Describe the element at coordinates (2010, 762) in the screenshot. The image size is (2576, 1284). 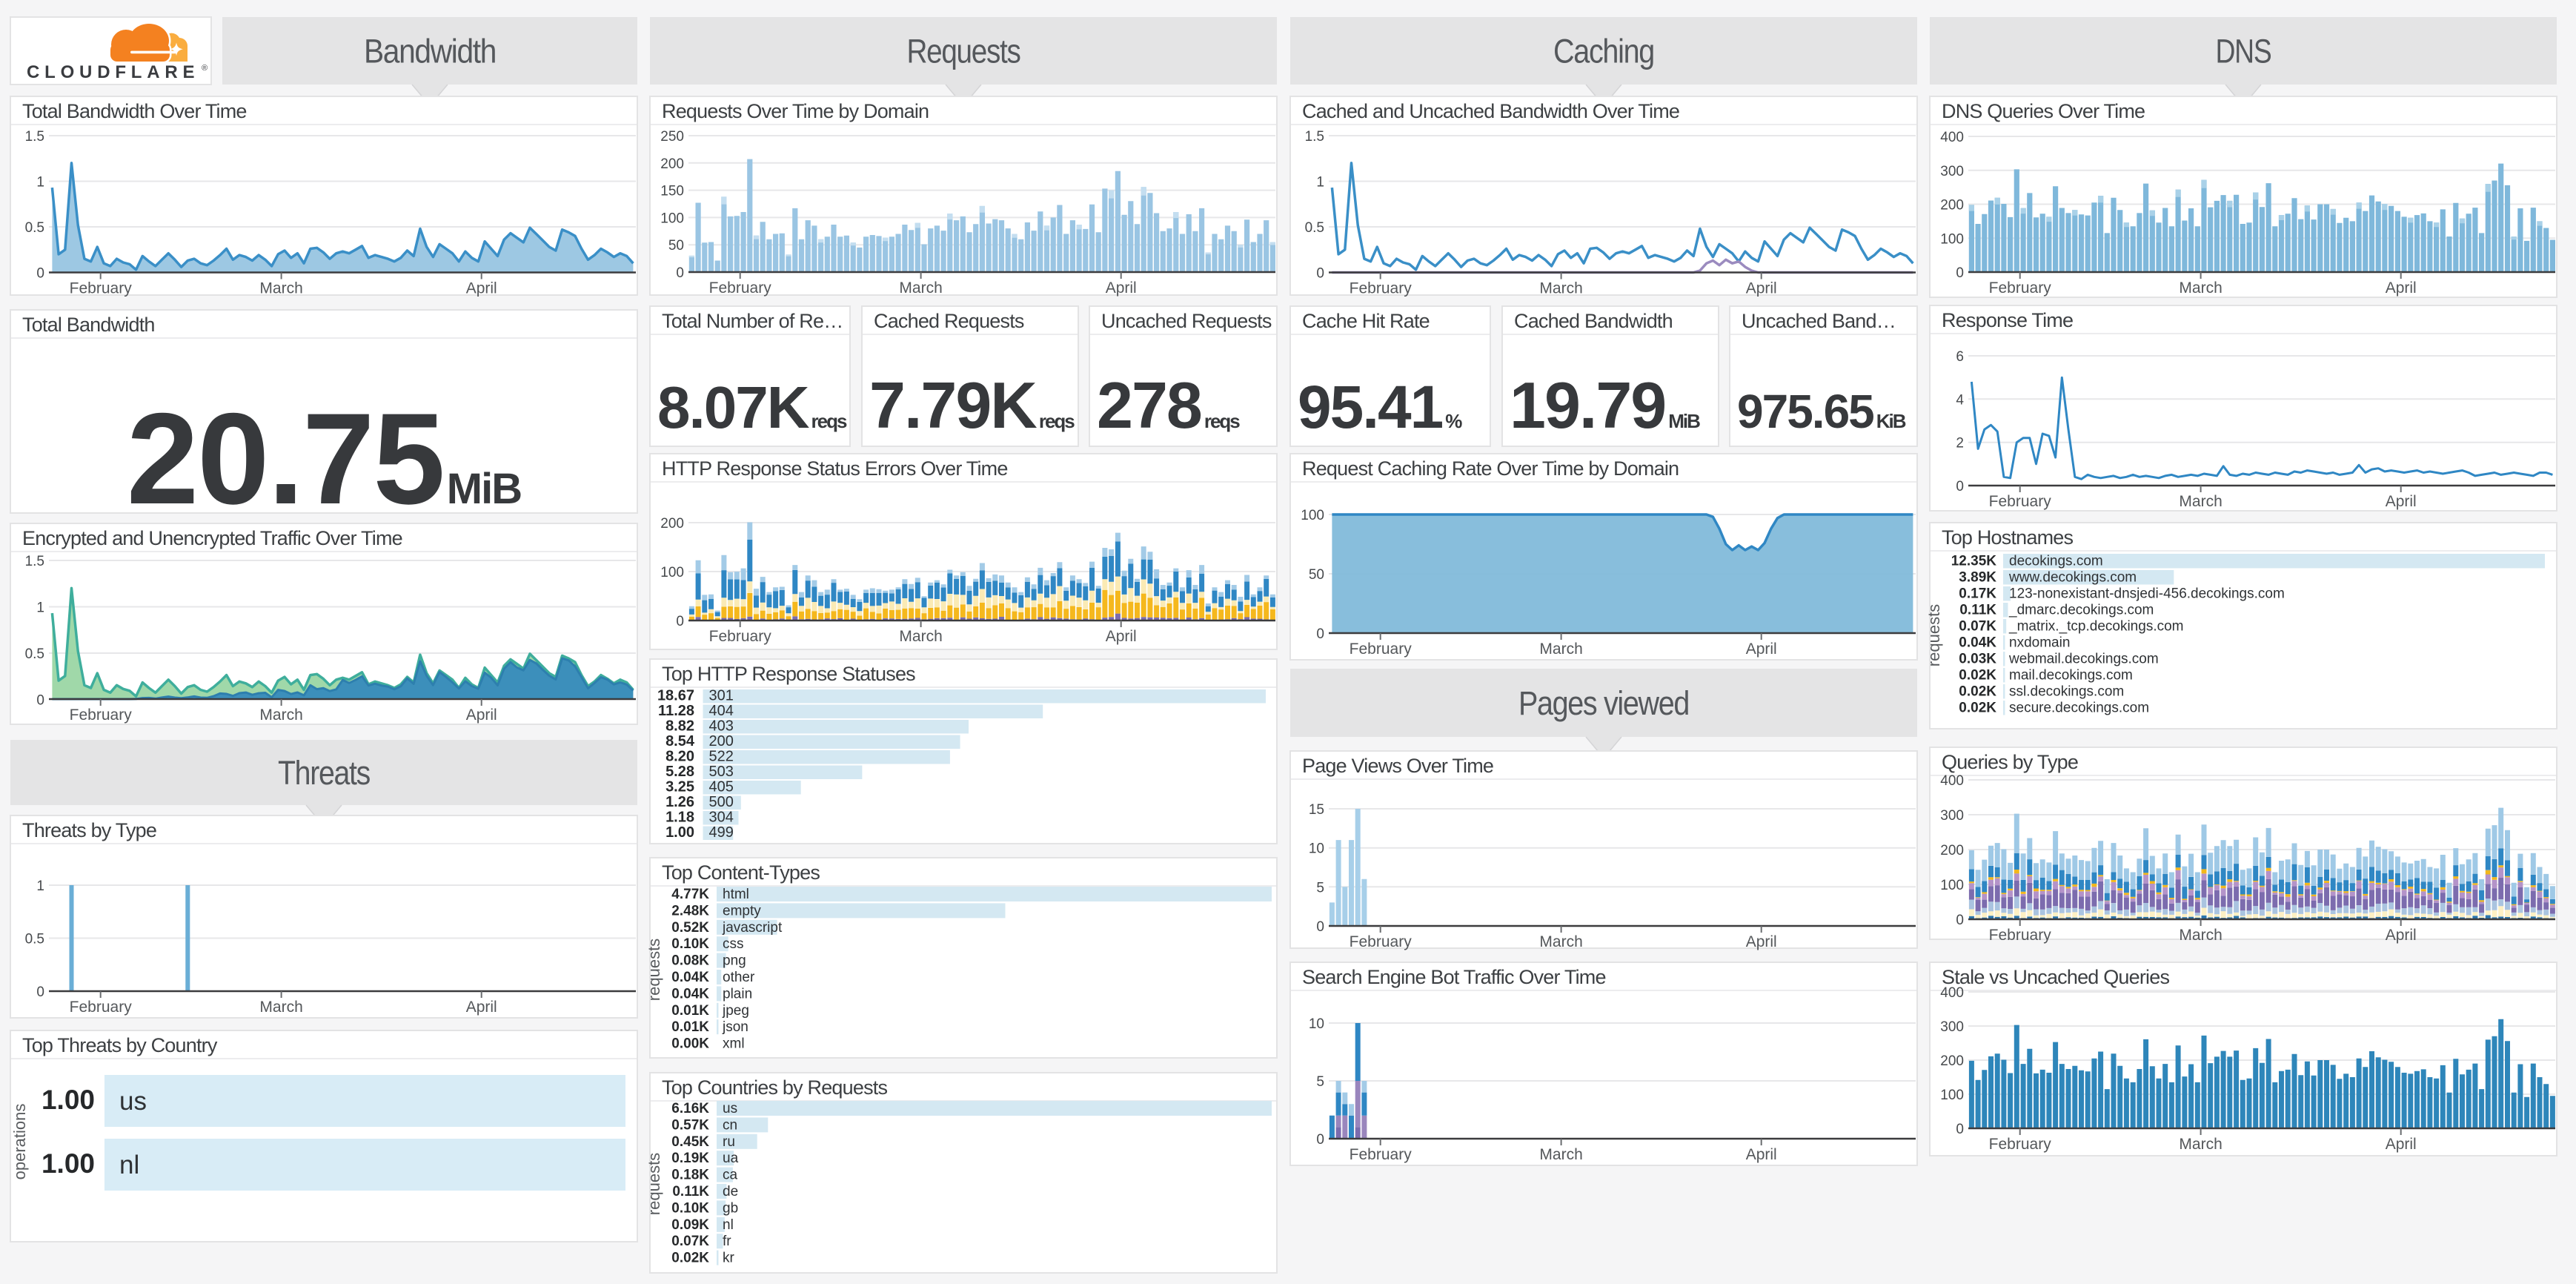
I see `svg-text: Queries by Type` at that location.